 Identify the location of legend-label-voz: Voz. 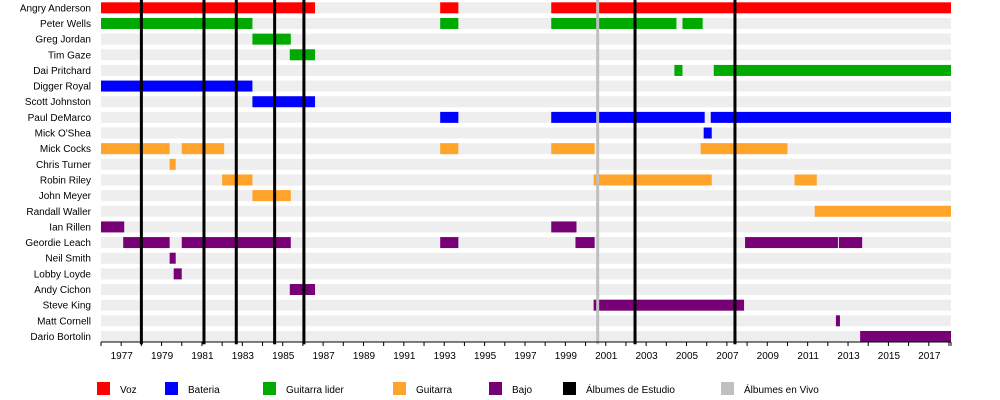
(128, 390).